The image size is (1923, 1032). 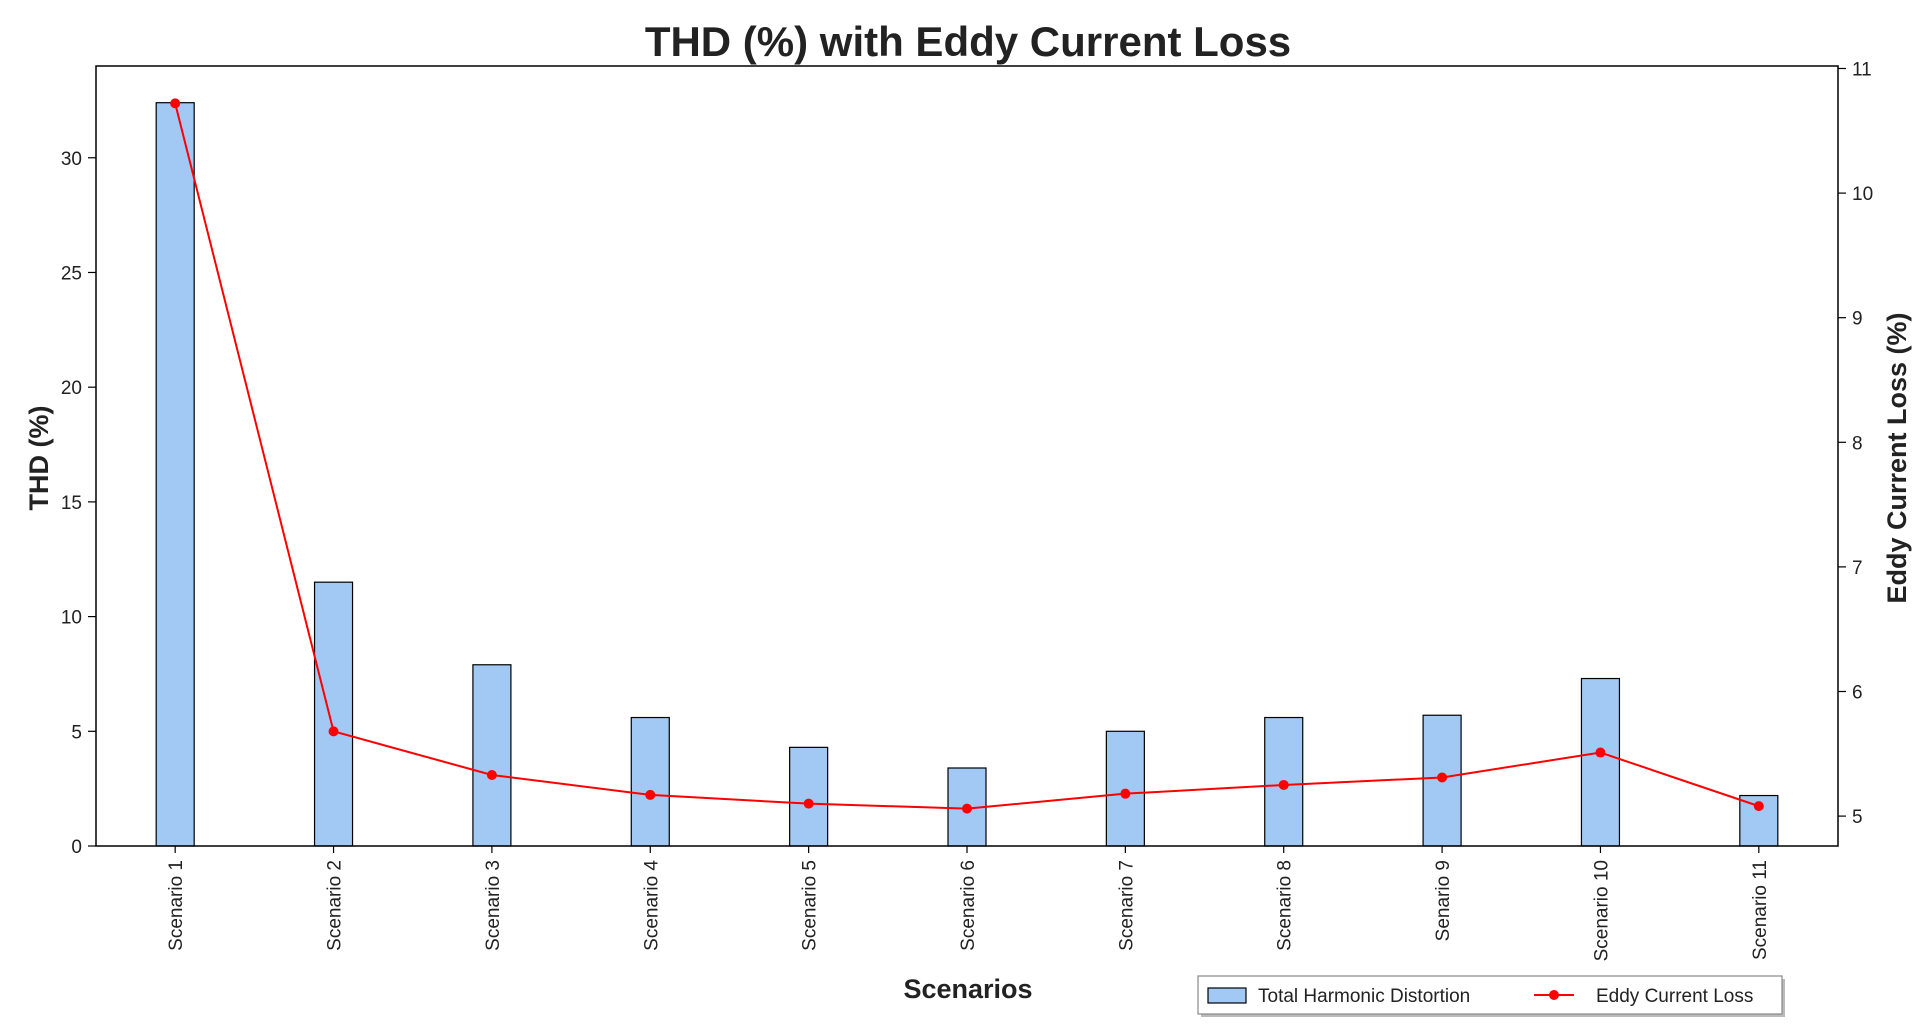 I want to click on legend-box, so click(x=1490, y=995).